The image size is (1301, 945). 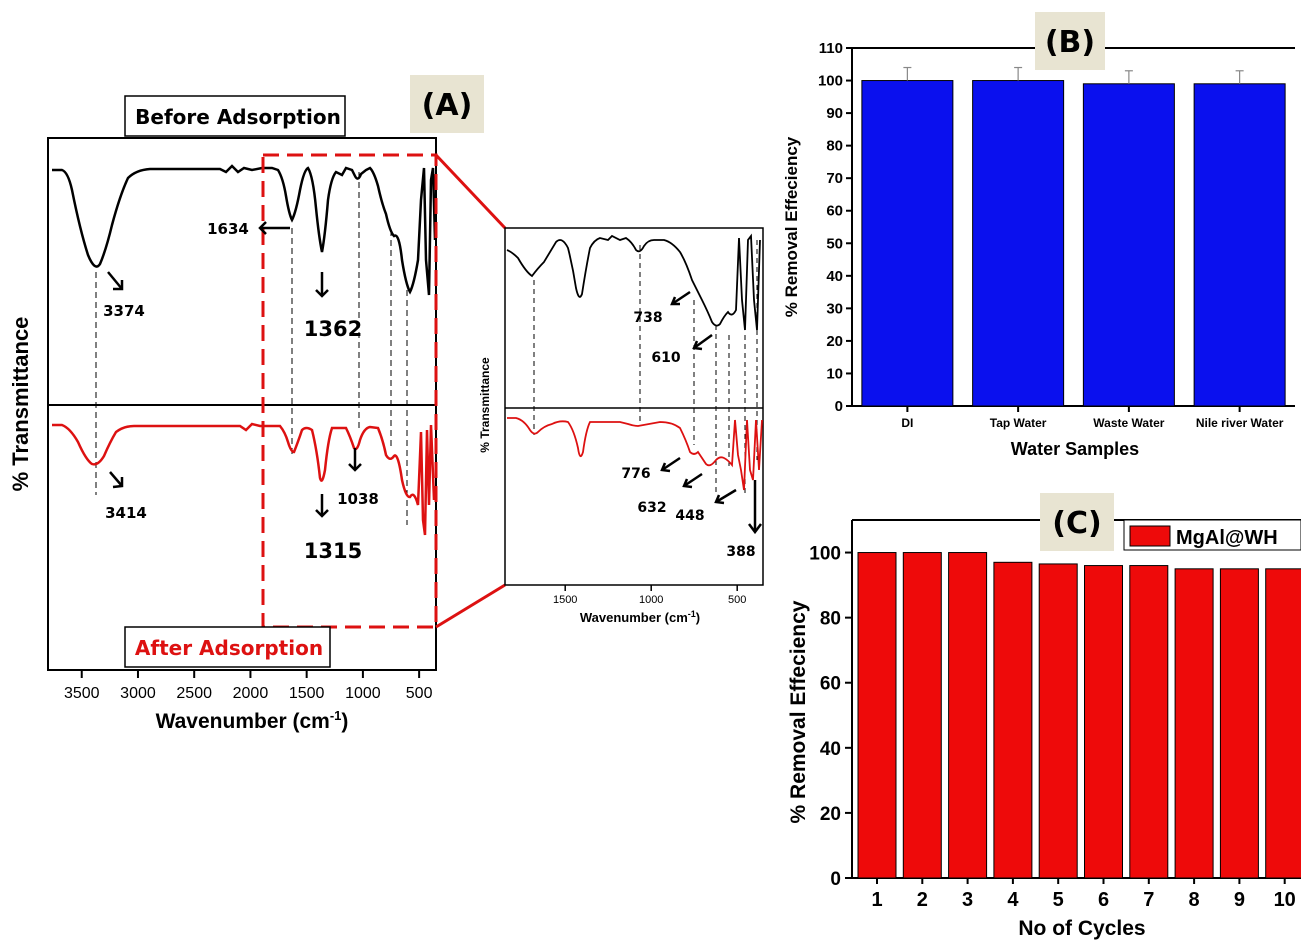 I want to click on annotation-1038: 1038, so click(x=358, y=499).